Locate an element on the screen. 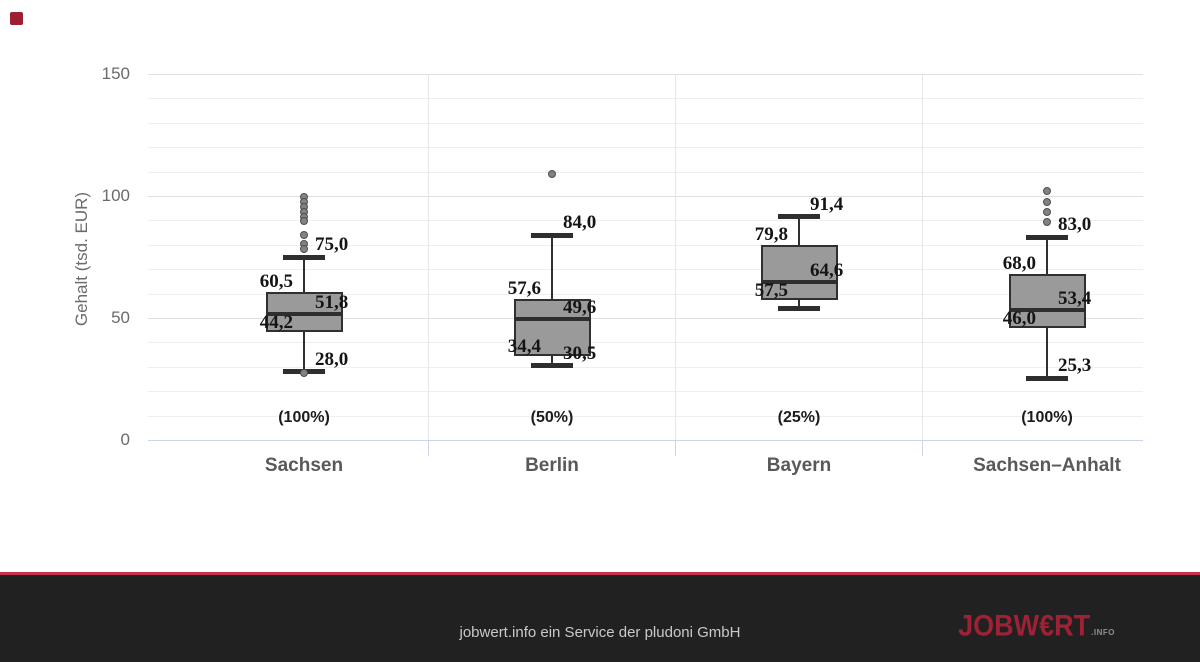 This screenshot has width=1200, height=662. y-tick-label: 150 is located at coordinates (115, 73).